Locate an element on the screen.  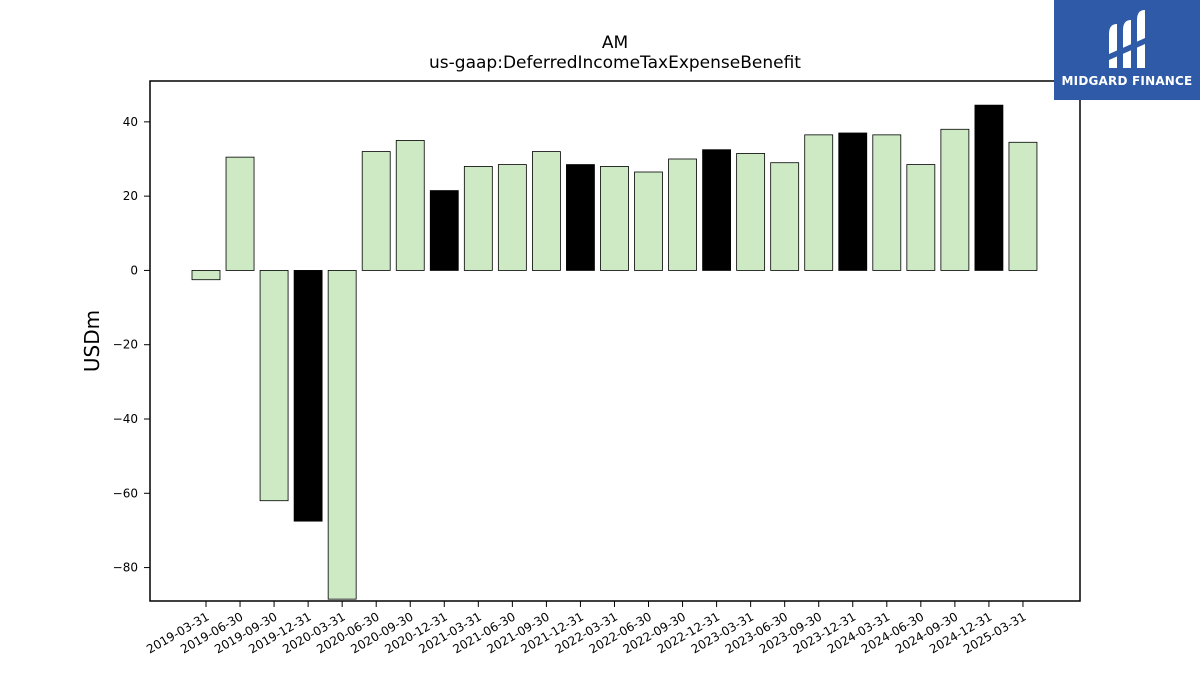
chart-subtitle: us-gaap:DeferredIncomeTaxExpenseBenefit is located at coordinates (615, 63).